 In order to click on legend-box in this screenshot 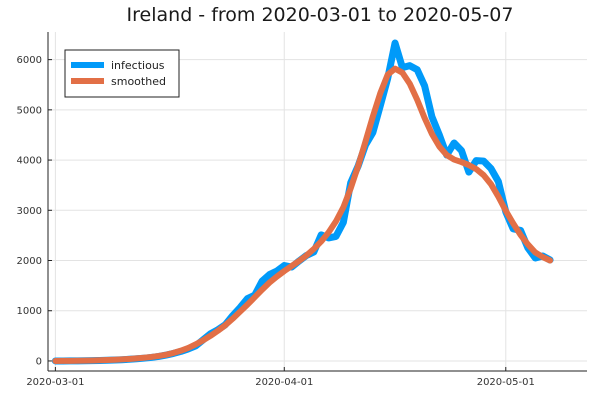, I will do `click(122, 73)`.